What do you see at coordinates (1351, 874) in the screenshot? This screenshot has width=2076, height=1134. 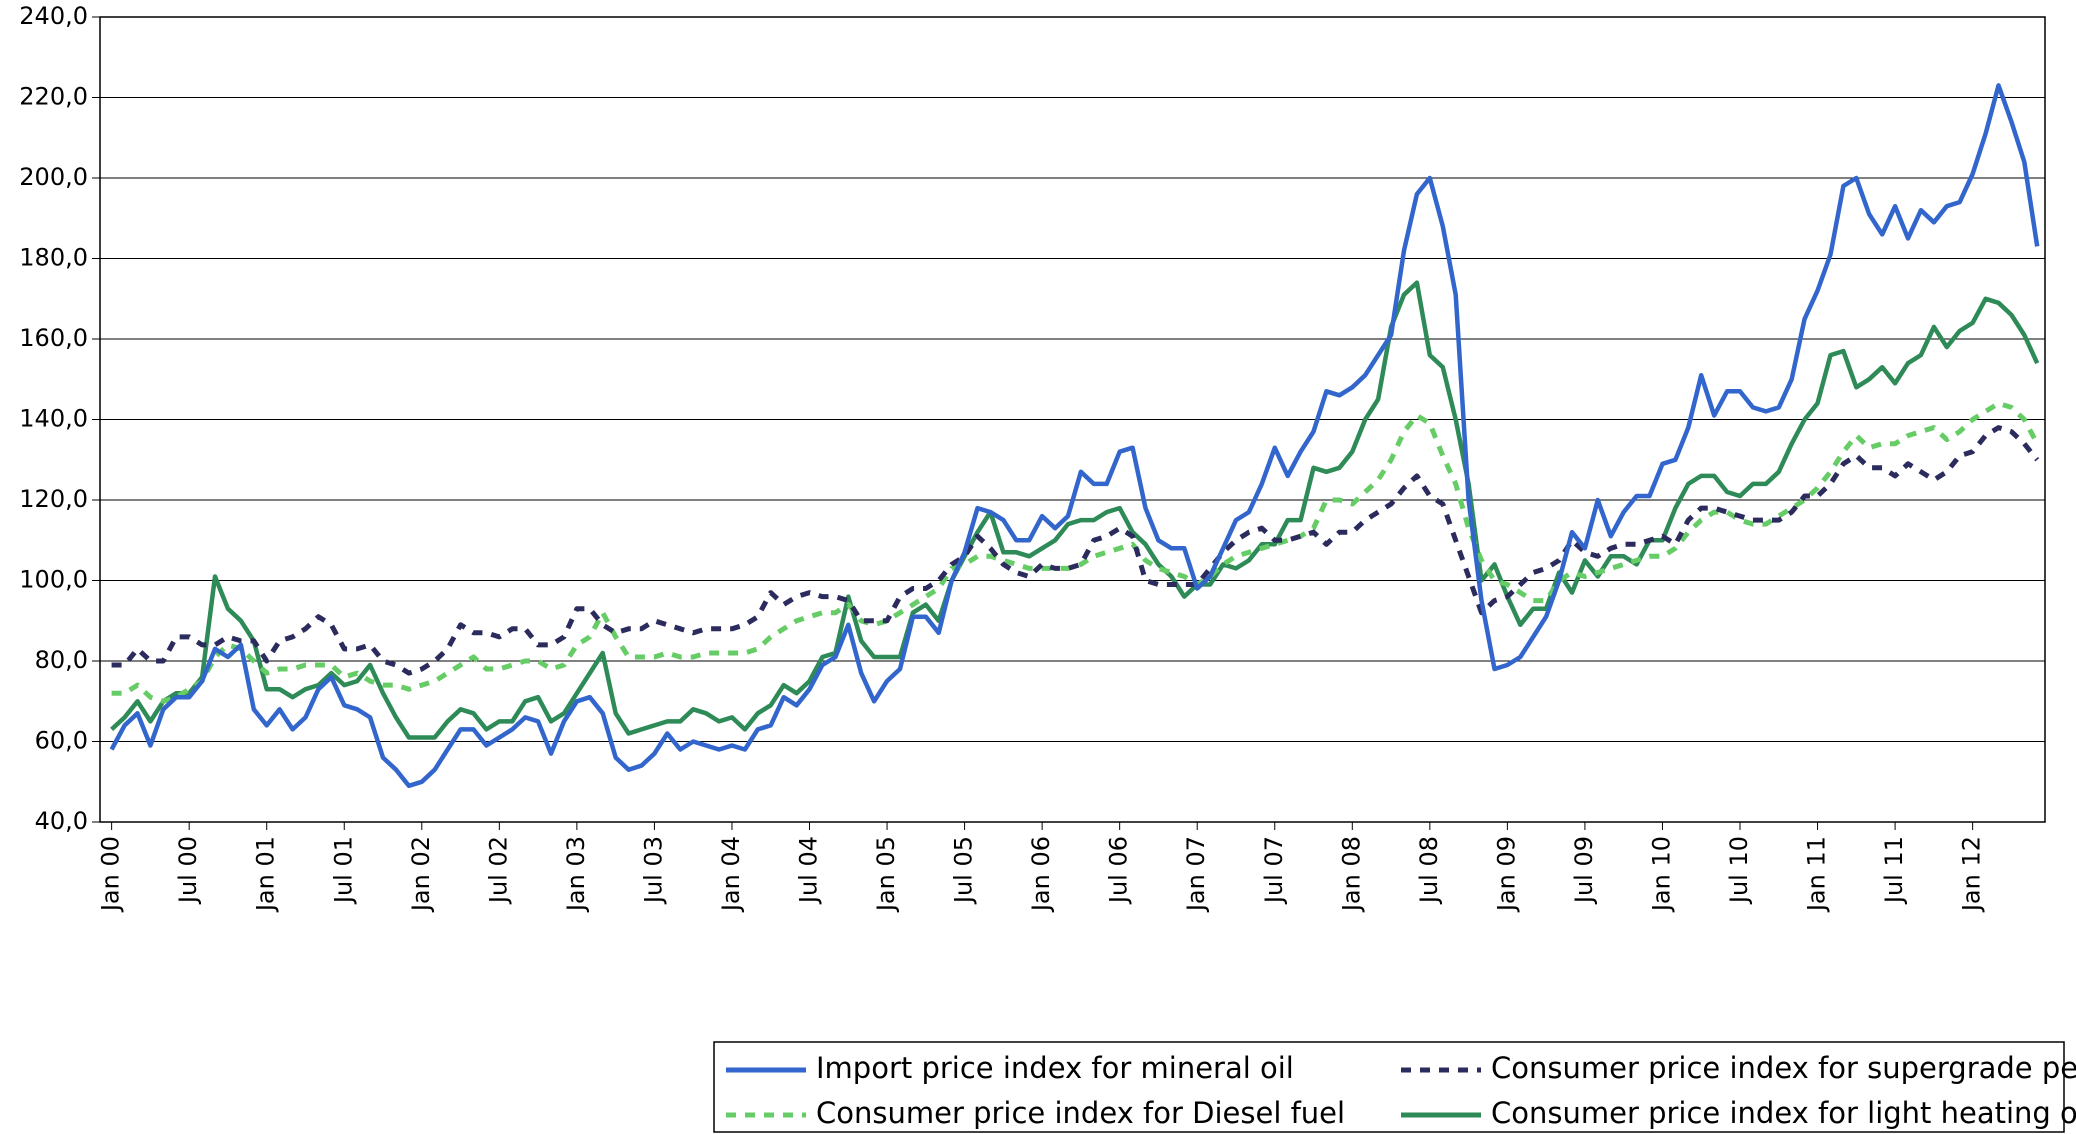 I see `x-tick-label: Jan 08` at bounding box center [1351, 874].